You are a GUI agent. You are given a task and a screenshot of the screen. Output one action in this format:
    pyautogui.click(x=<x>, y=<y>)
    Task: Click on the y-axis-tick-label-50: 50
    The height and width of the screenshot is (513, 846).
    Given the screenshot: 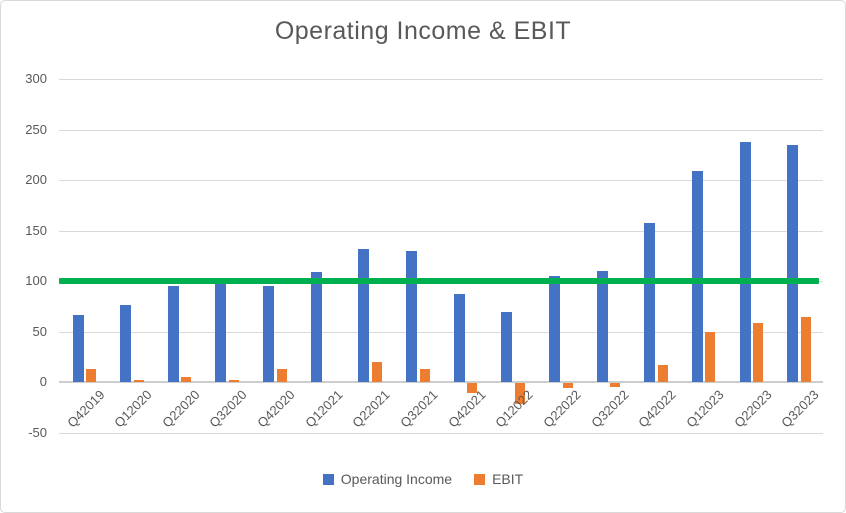 What is the action you would take?
    pyautogui.click(x=39, y=331)
    